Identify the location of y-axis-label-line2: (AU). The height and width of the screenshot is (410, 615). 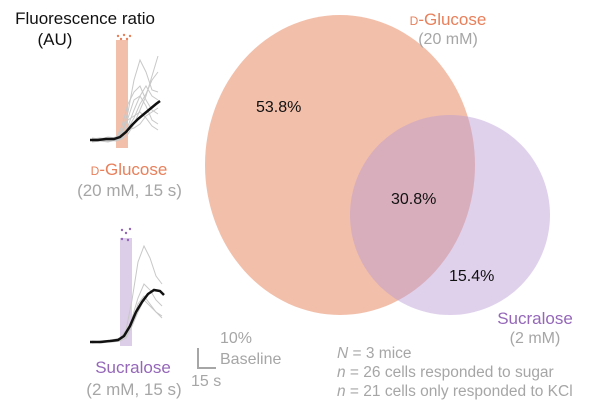
(55, 39).